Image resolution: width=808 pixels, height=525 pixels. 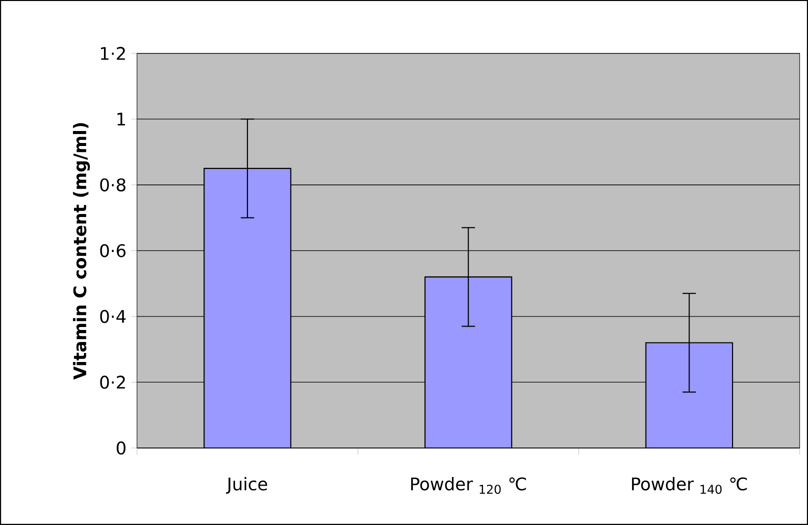 I want to click on y-tick-label: 0, so click(x=121, y=448).